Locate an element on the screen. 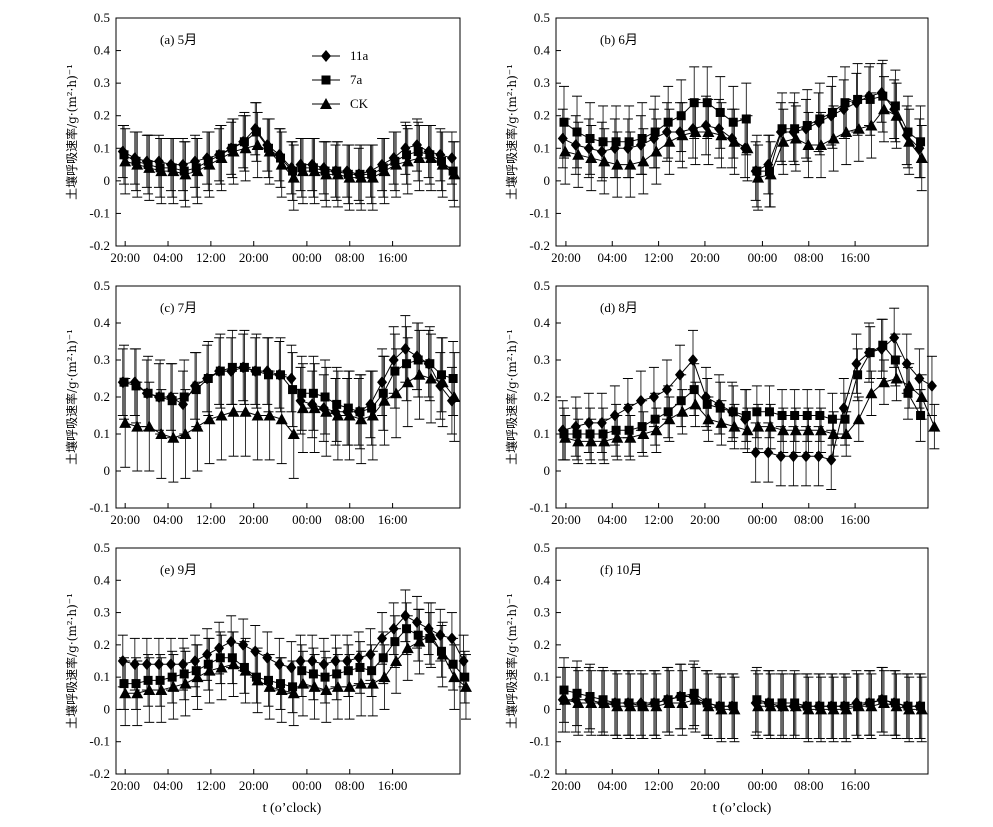 This screenshot has height=827, width=993. x-tick-label: 20:00 is located at coordinates (254, 785).